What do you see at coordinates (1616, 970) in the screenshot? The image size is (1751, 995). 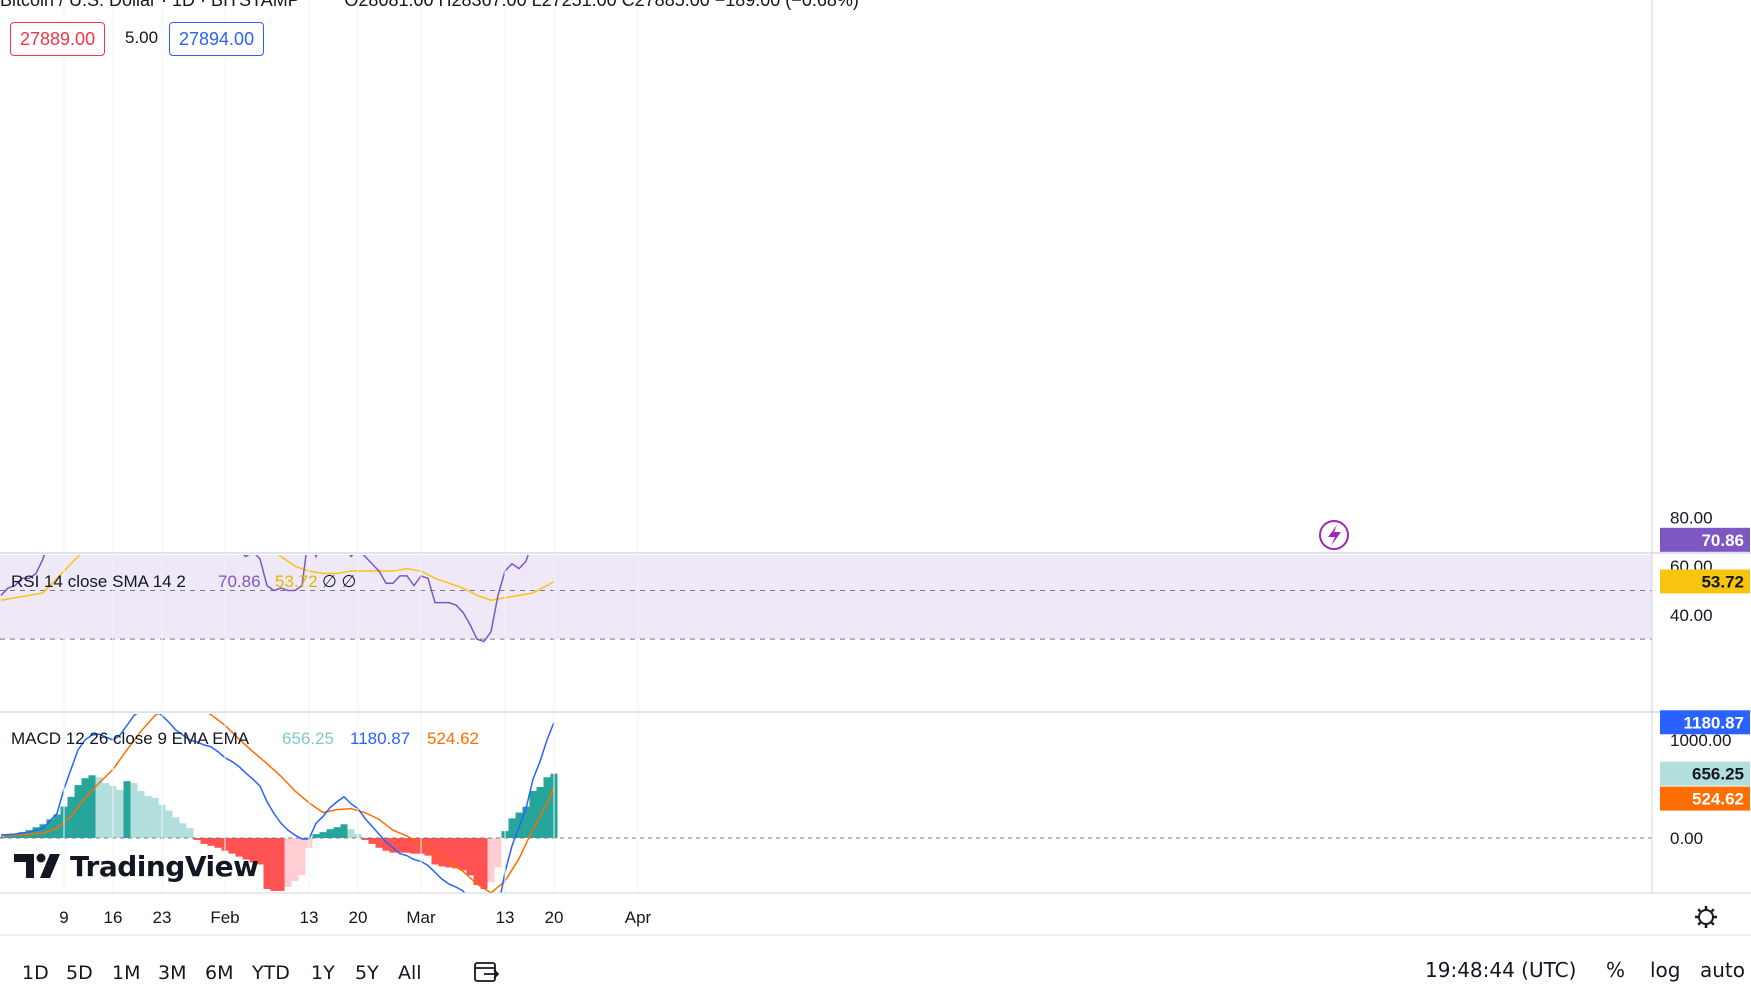 I see `percent-scale-toggle: %` at bounding box center [1616, 970].